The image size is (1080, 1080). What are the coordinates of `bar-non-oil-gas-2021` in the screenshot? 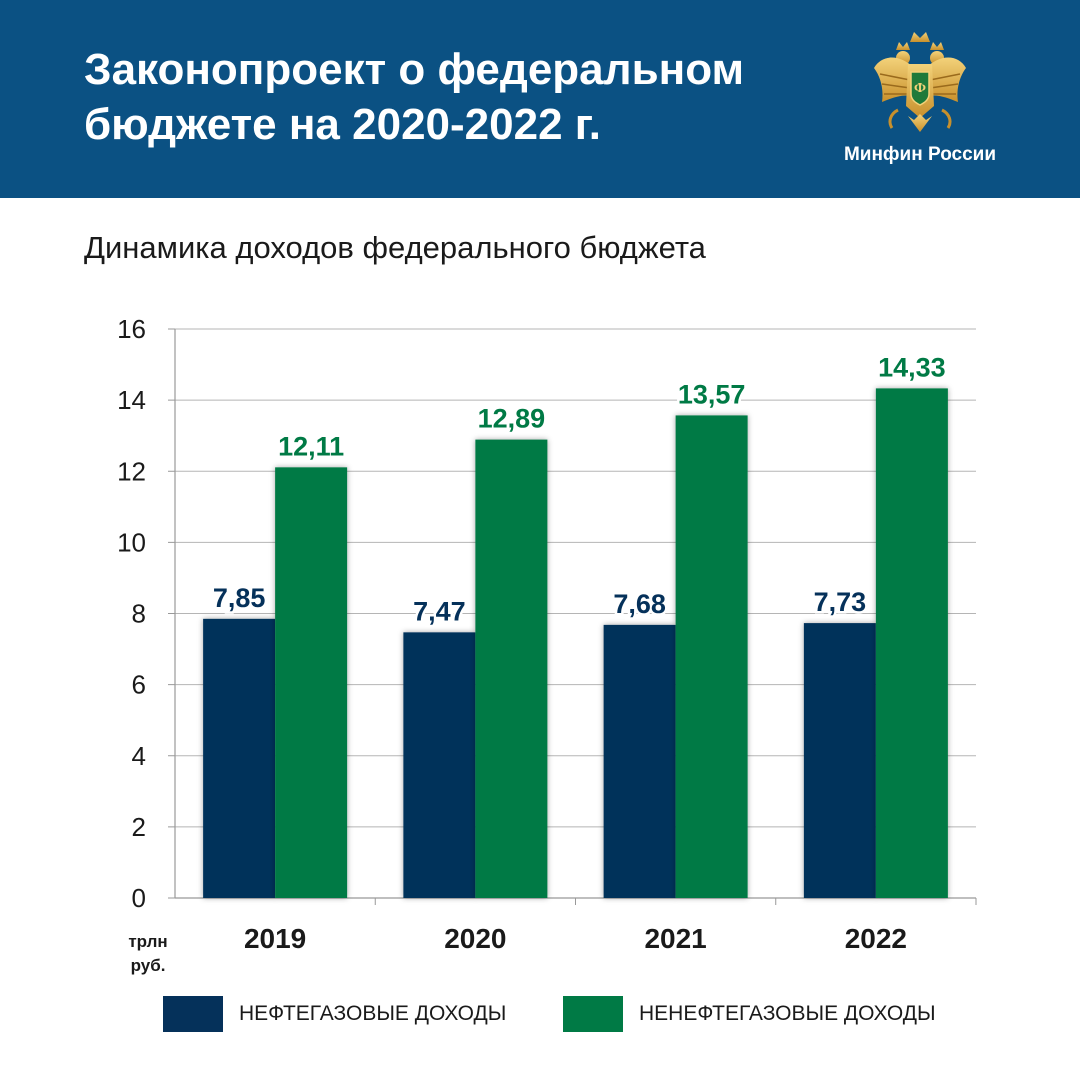 It's located at (711, 656).